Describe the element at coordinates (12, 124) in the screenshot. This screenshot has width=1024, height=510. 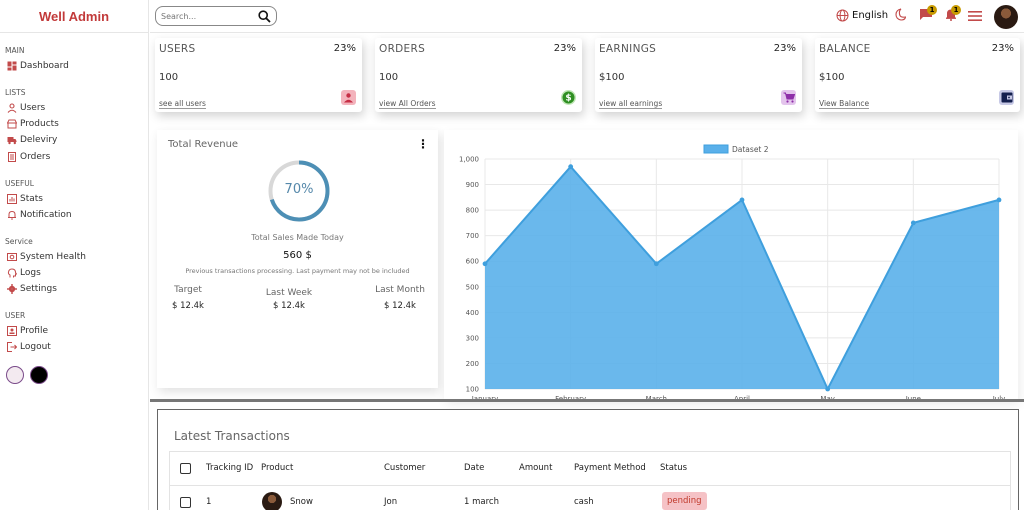
I see `store-icon` at that location.